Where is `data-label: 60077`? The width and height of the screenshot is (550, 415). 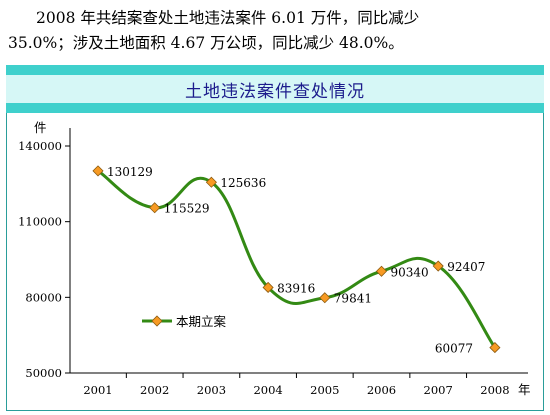 data-label: 60077 is located at coordinates (454, 349).